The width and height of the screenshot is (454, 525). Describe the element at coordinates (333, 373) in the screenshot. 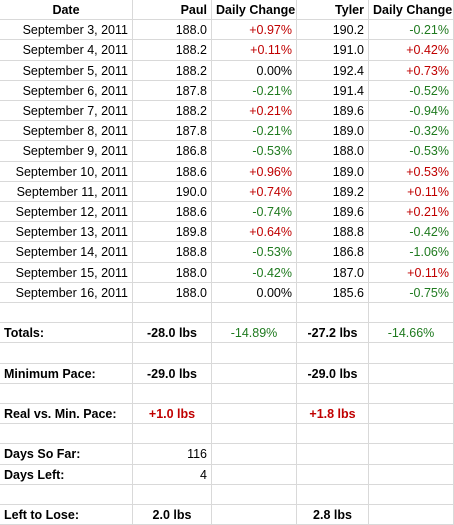

I see `summary-tyler-cell: -29.0 lbs` at that location.